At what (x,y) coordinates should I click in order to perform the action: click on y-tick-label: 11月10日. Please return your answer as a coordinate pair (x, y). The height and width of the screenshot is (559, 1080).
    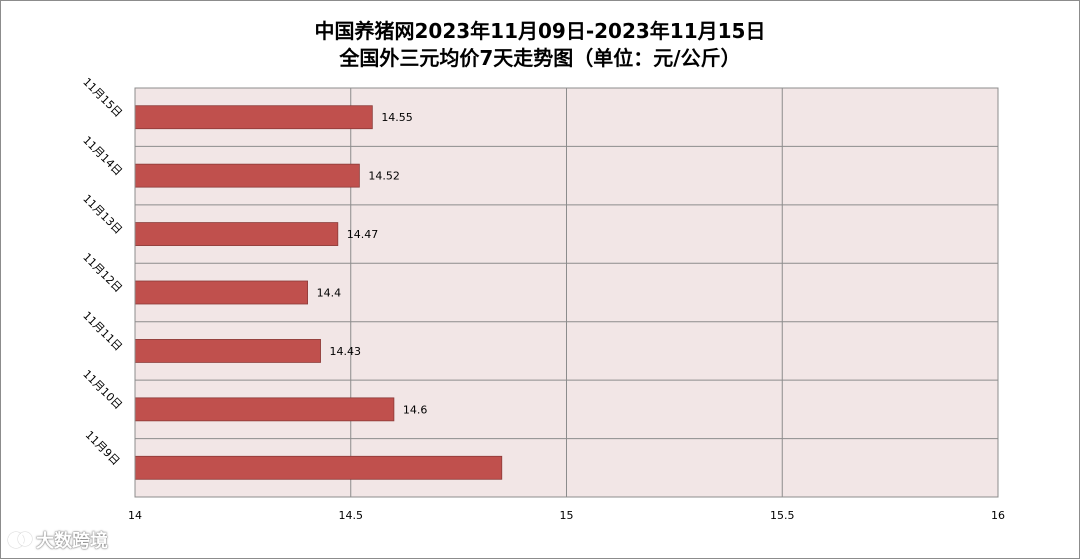
    Looking at the image, I should click on (102, 389).